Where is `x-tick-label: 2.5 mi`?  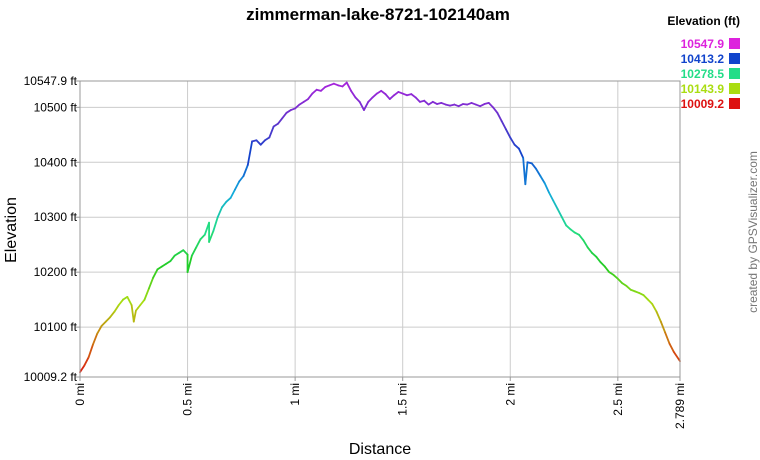 x-tick-label: 2.5 mi is located at coordinates (618, 399).